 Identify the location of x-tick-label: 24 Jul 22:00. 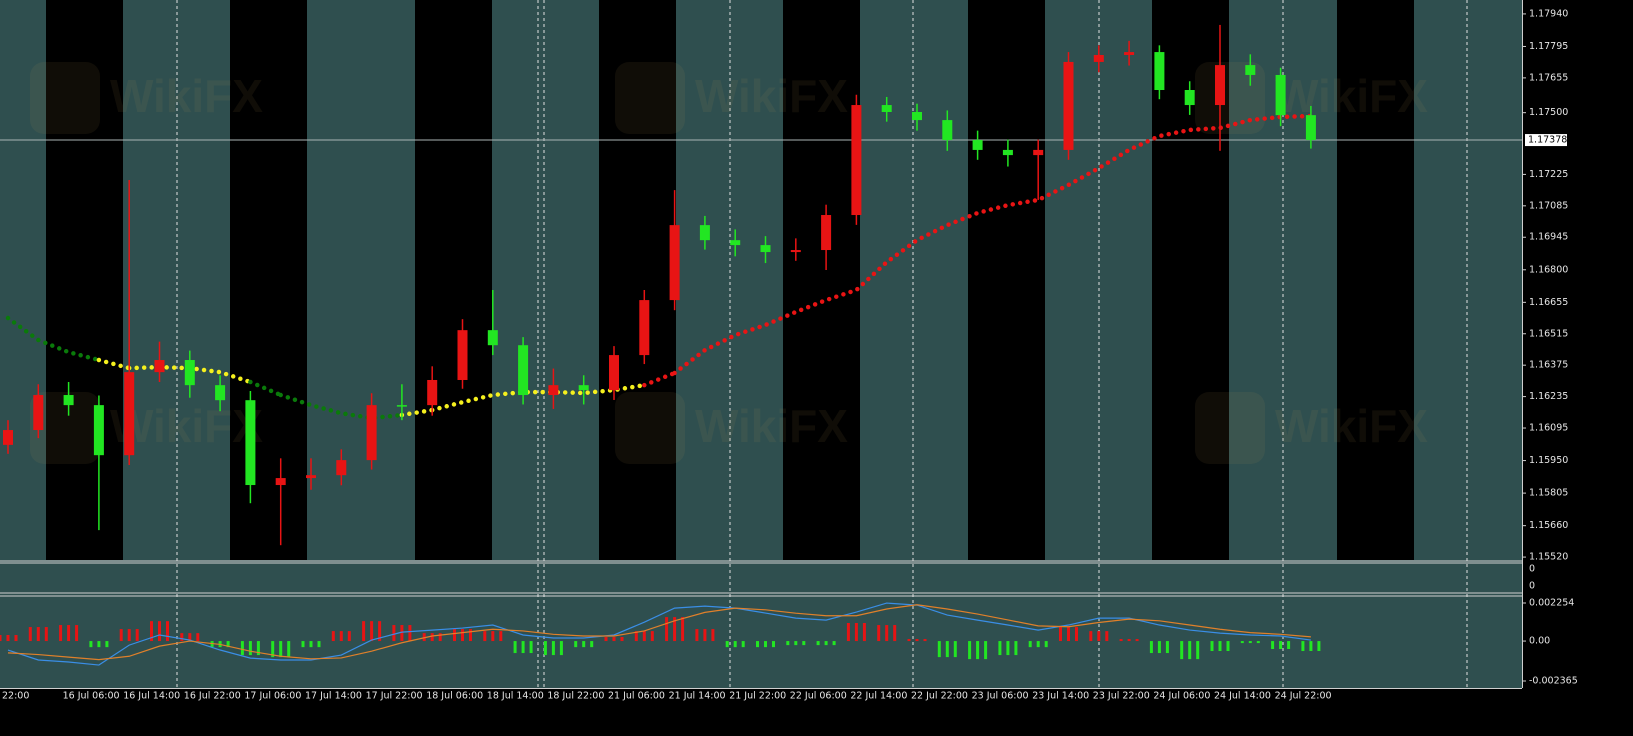
(1303, 696).